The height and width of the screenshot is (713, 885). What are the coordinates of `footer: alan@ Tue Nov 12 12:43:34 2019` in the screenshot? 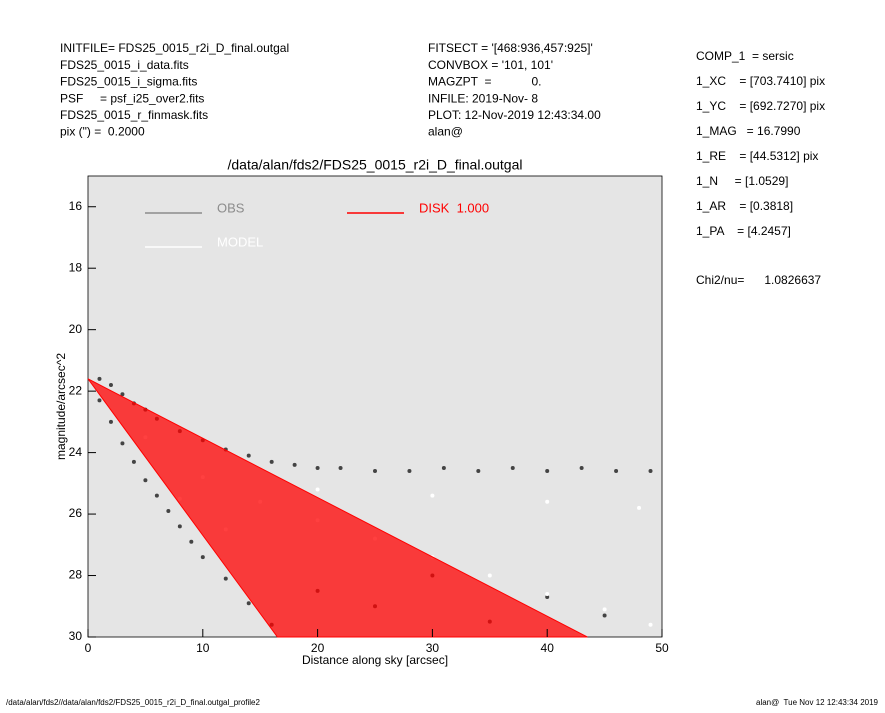 It's located at (817, 702).